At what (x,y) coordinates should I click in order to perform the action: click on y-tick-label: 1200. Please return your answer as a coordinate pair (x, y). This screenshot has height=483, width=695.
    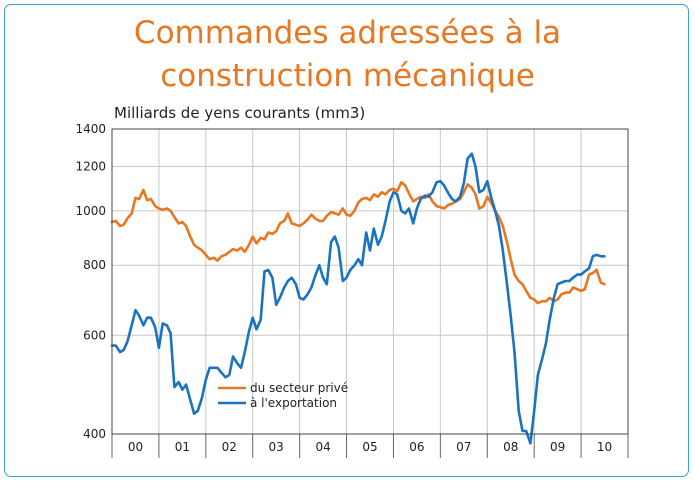
    Looking at the image, I should click on (90, 167).